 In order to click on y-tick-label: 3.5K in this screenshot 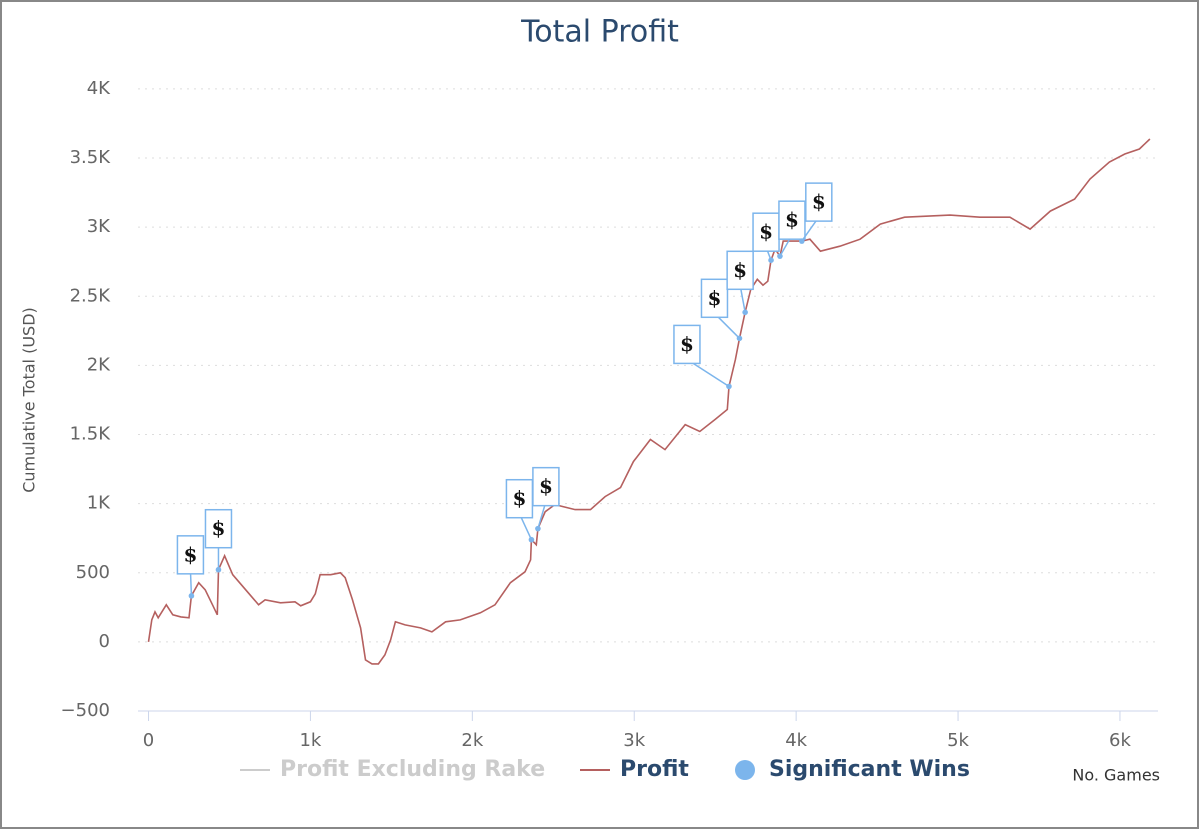, I will do `click(91, 157)`.